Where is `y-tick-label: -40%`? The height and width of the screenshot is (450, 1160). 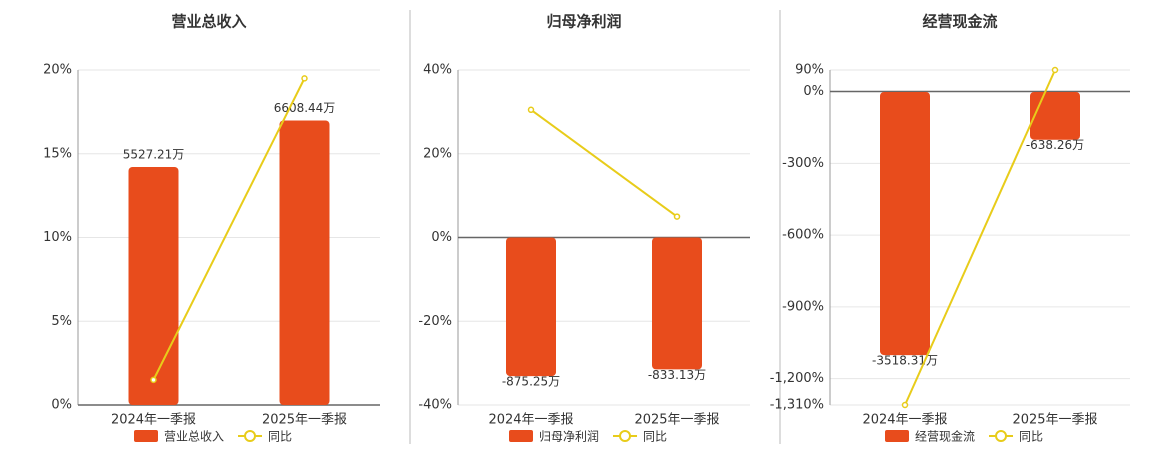
y-tick-label: -40% is located at coordinates (435, 405).